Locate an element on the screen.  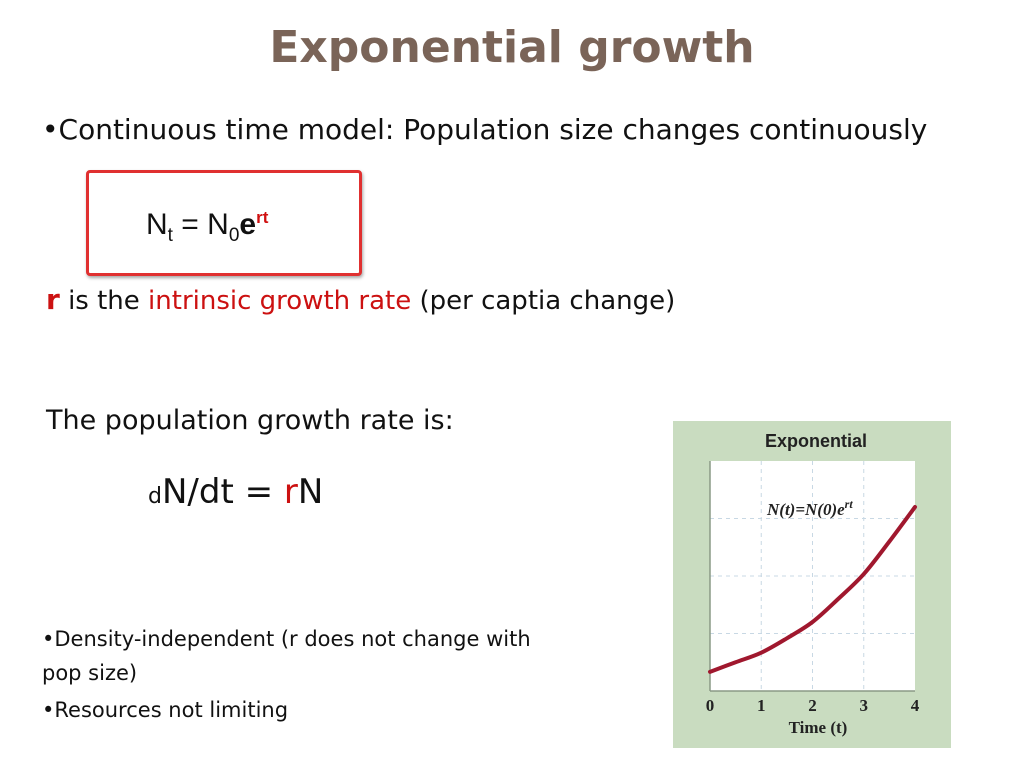
equation-box is located at coordinates (224, 223).